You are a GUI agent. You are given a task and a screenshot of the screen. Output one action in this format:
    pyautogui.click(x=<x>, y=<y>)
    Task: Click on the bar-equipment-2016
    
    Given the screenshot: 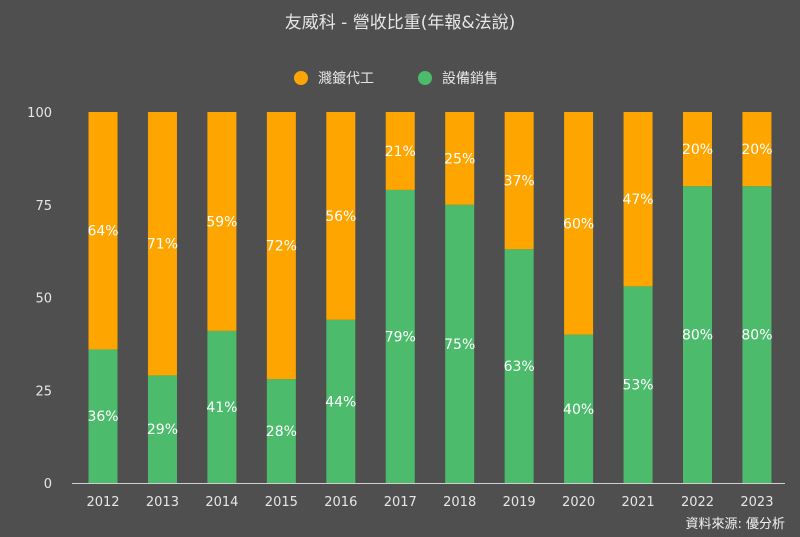 What is the action you would take?
    pyautogui.click(x=341, y=401)
    